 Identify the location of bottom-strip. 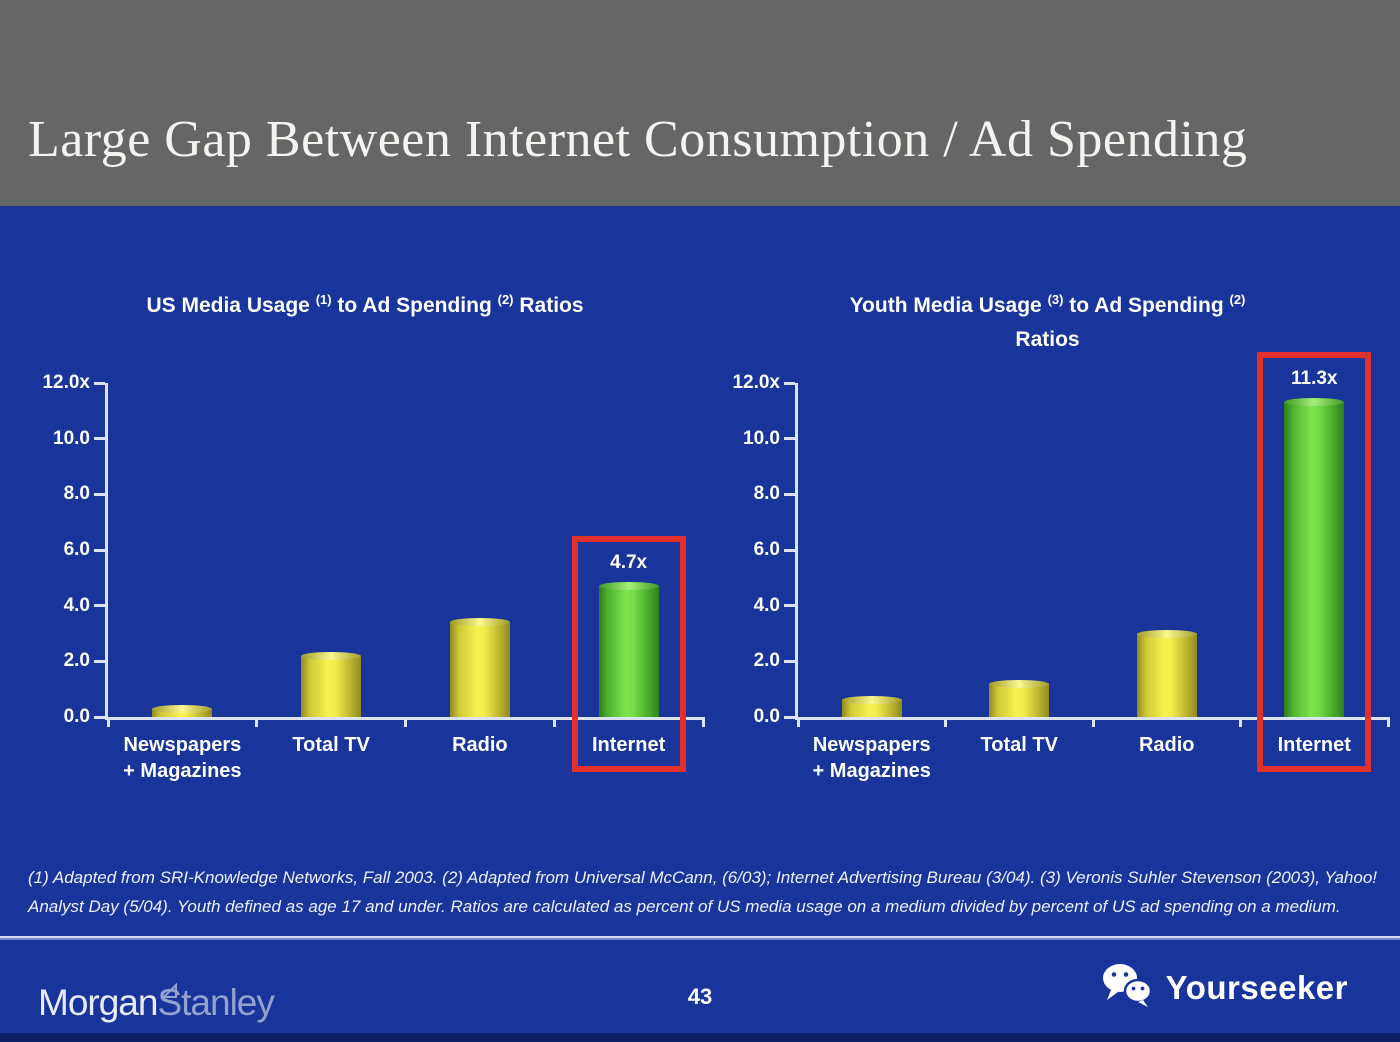
(700, 1037).